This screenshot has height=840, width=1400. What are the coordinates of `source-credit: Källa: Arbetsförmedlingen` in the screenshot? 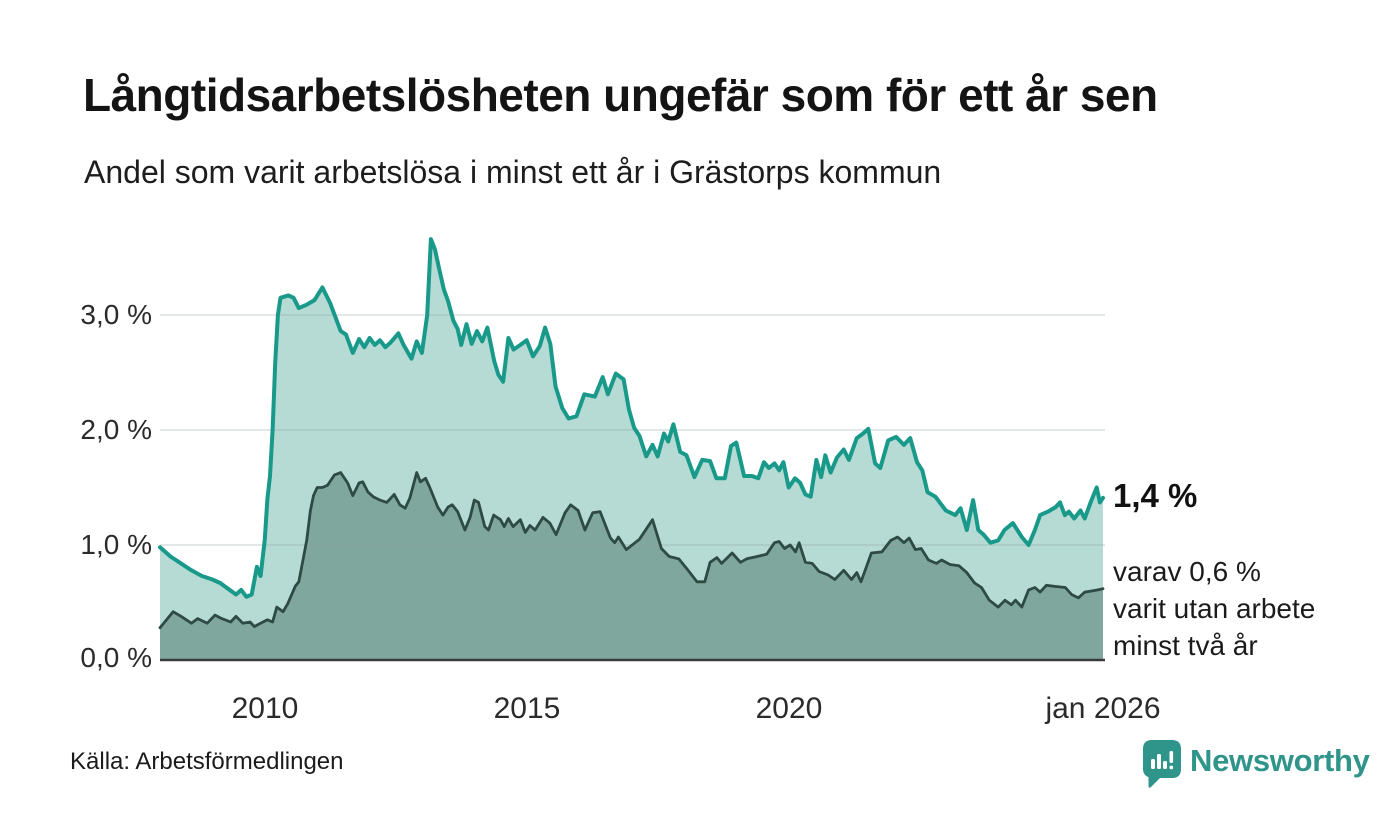 It's located at (207, 761).